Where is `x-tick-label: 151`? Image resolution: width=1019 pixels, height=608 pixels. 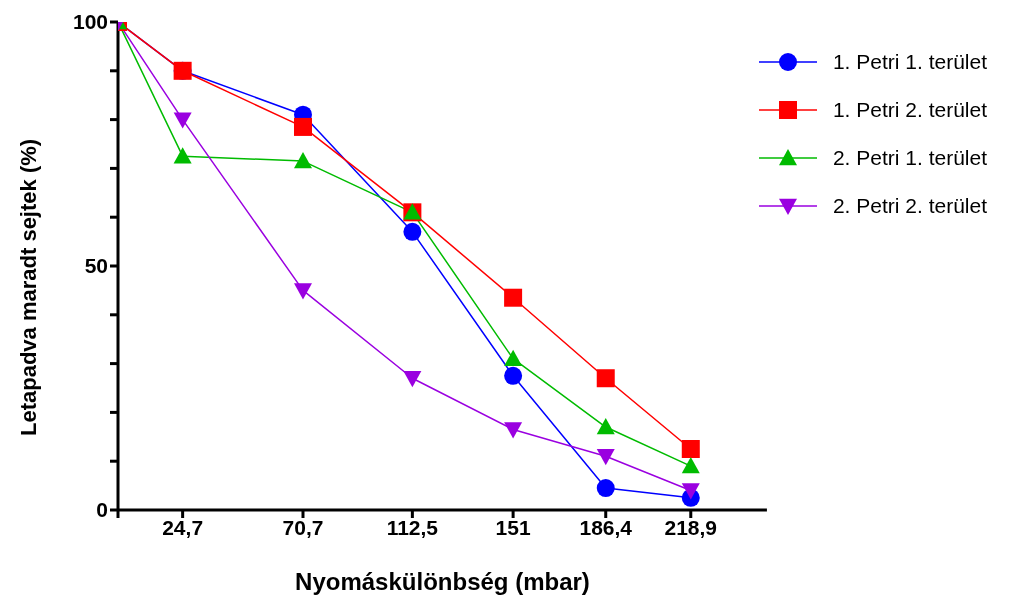 x-tick-label: 151 is located at coordinates (513, 527).